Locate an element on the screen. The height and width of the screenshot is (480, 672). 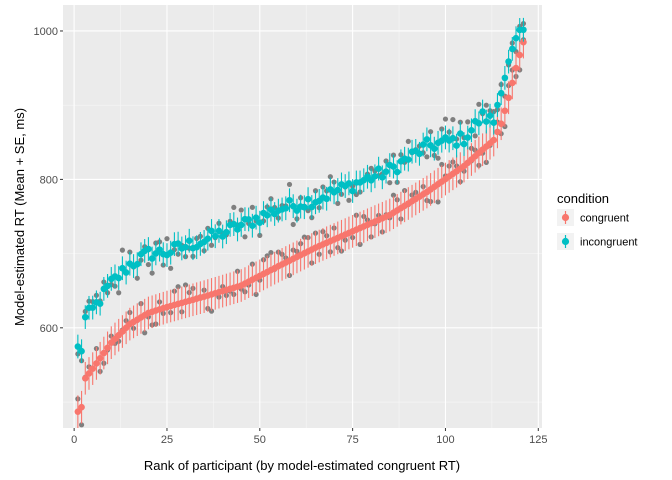
y-axis-title: Model-estimated RT (Mean + SE, ms) is located at coordinates (19, 217).